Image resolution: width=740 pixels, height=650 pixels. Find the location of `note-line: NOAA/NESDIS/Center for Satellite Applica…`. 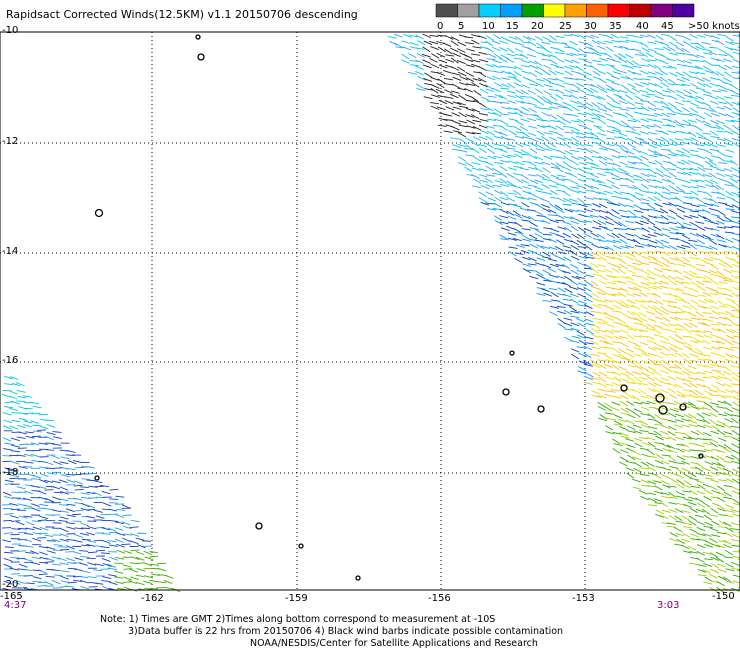

note-line: NOAA/NESDIS/Center for Satellite Applica… is located at coordinates (394, 643).